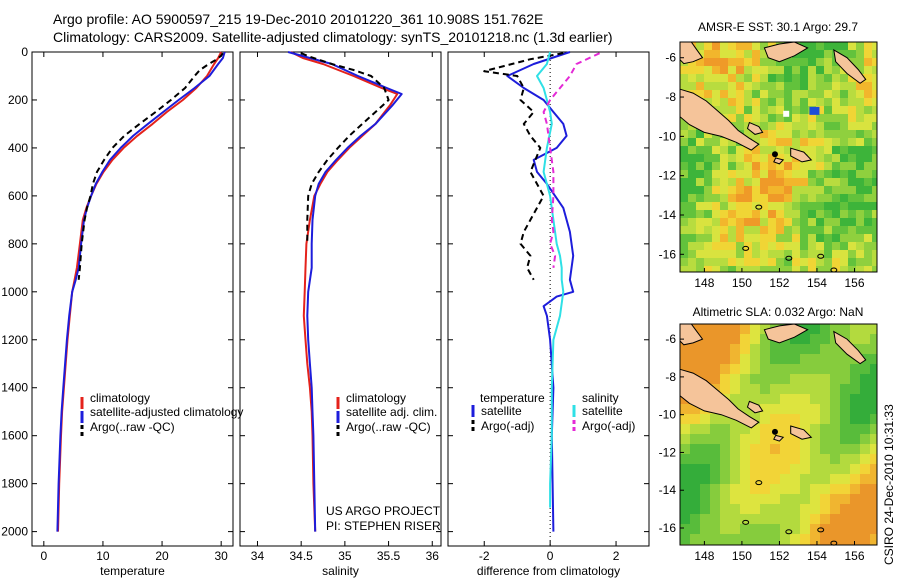 This screenshot has width=900, height=580. What do you see at coordinates (132, 571) in the screenshot?
I see `x-axis-label: temperature` at bounding box center [132, 571].